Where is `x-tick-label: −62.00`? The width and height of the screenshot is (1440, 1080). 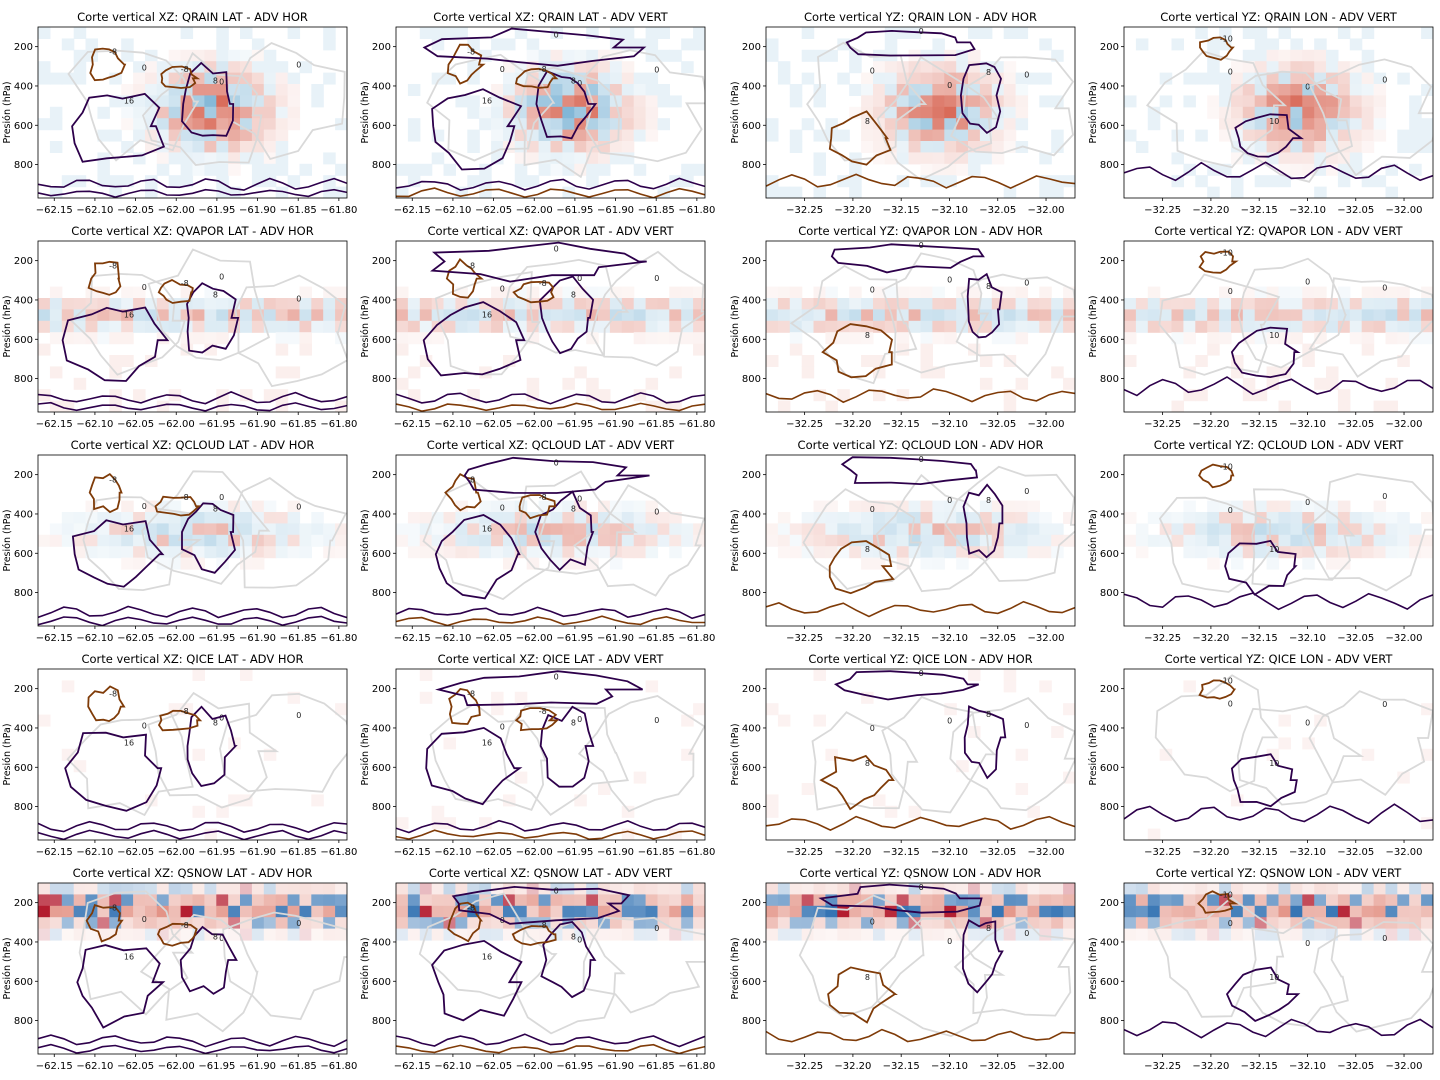 x-tick-label: −62.00 is located at coordinates (534, 424).